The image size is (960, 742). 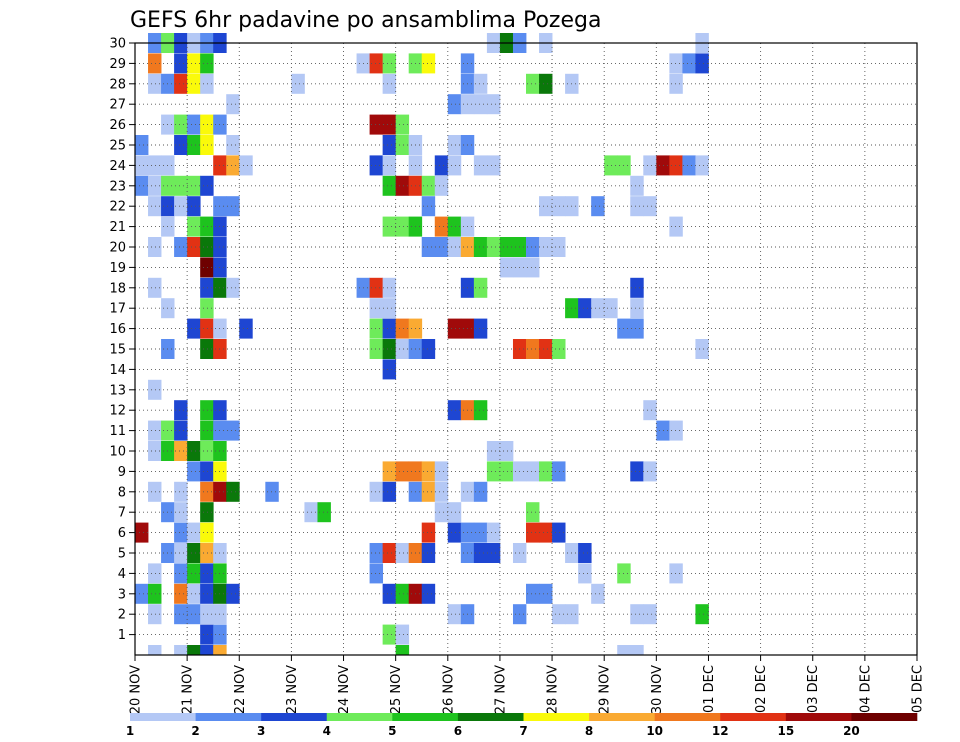 What do you see at coordinates (122, 635) in the screenshot?
I see `y-tick-label: 1` at bounding box center [122, 635].